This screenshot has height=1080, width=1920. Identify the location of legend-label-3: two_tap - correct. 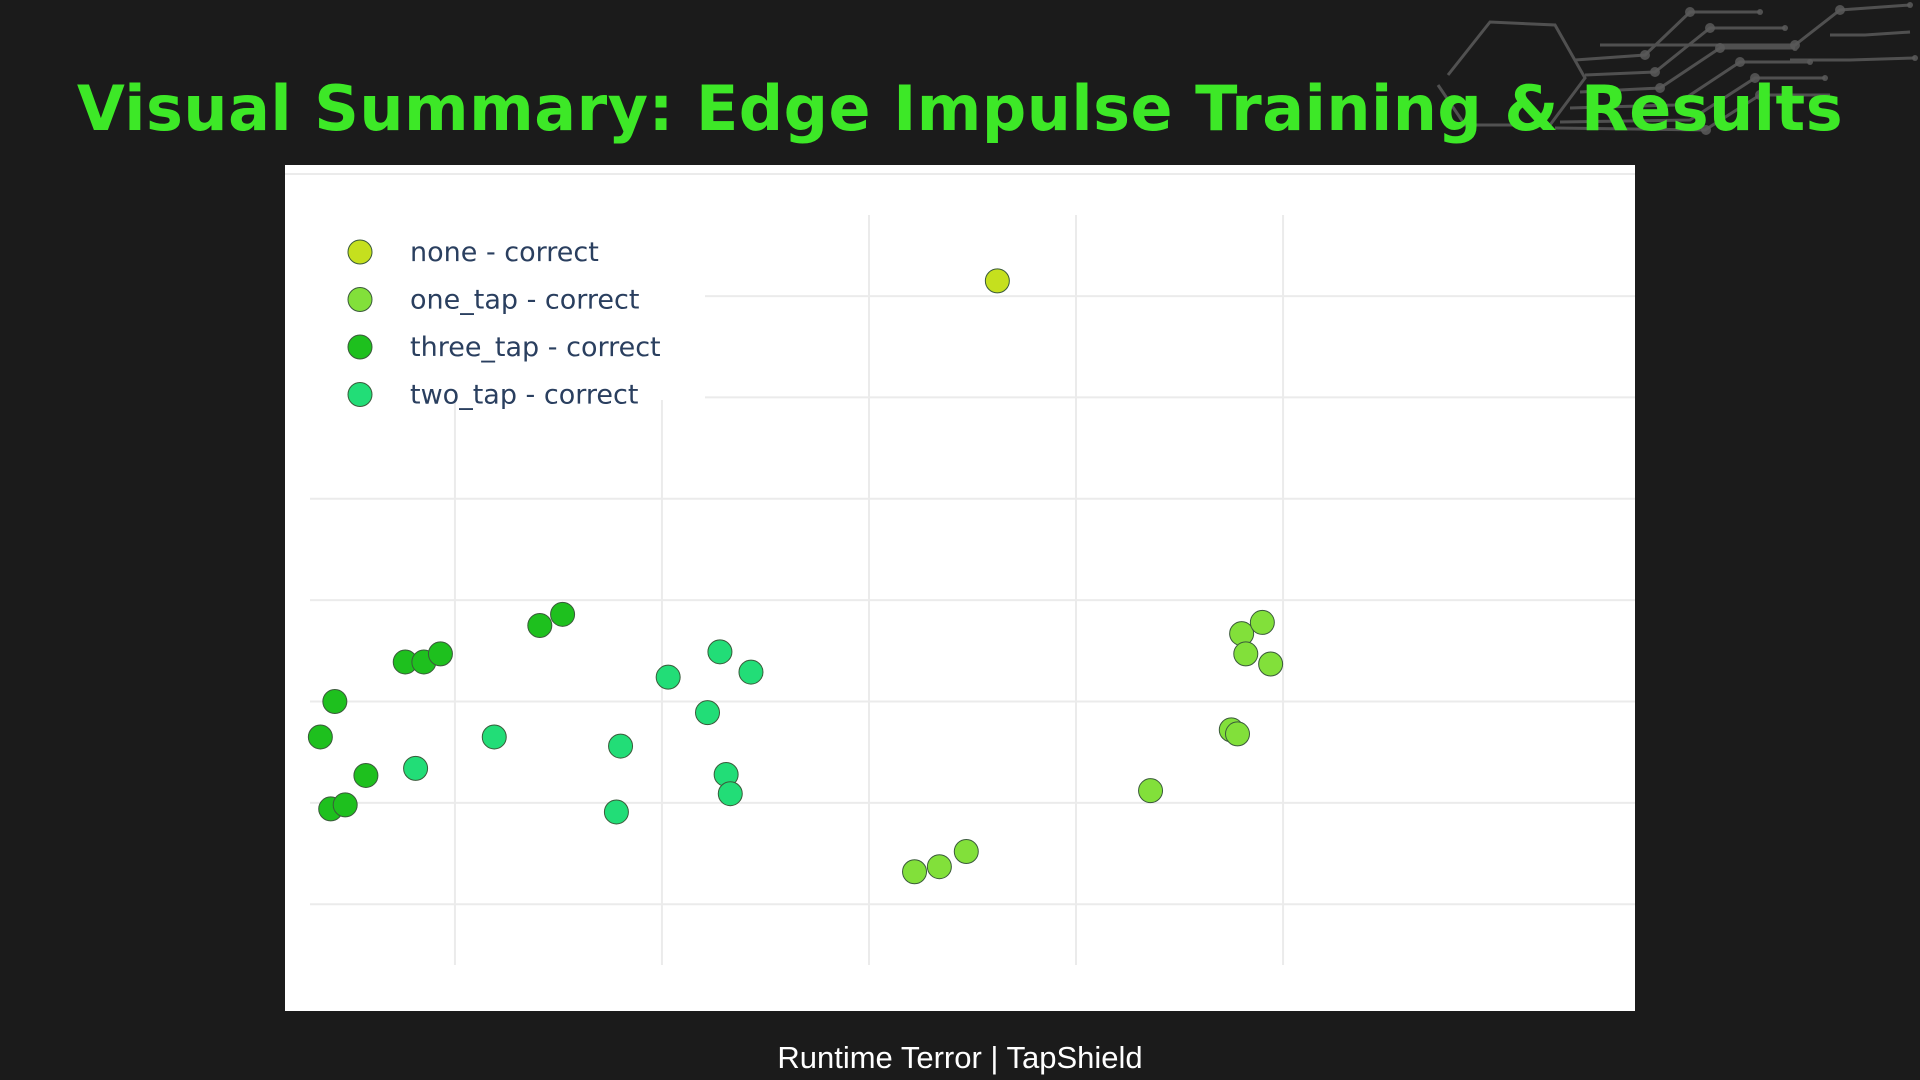
(524, 395).